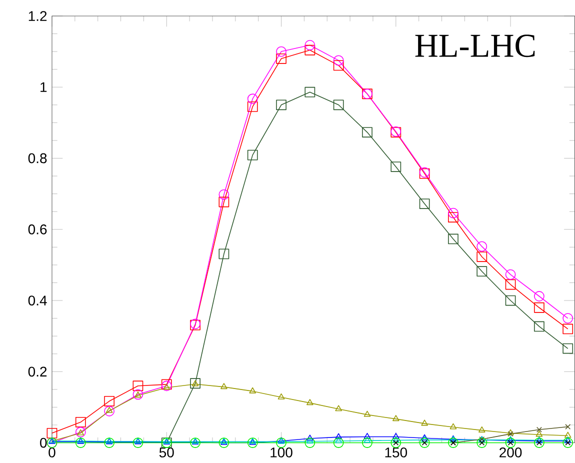  I want to click on y-tick-label: 0.2, so click(37, 371).